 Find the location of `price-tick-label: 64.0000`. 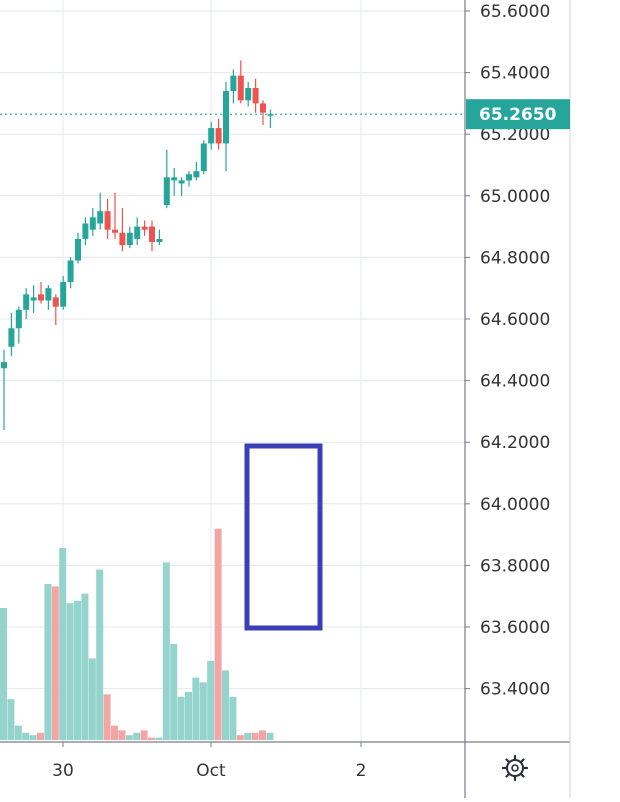

price-tick-label: 64.0000 is located at coordinates (515, 505).